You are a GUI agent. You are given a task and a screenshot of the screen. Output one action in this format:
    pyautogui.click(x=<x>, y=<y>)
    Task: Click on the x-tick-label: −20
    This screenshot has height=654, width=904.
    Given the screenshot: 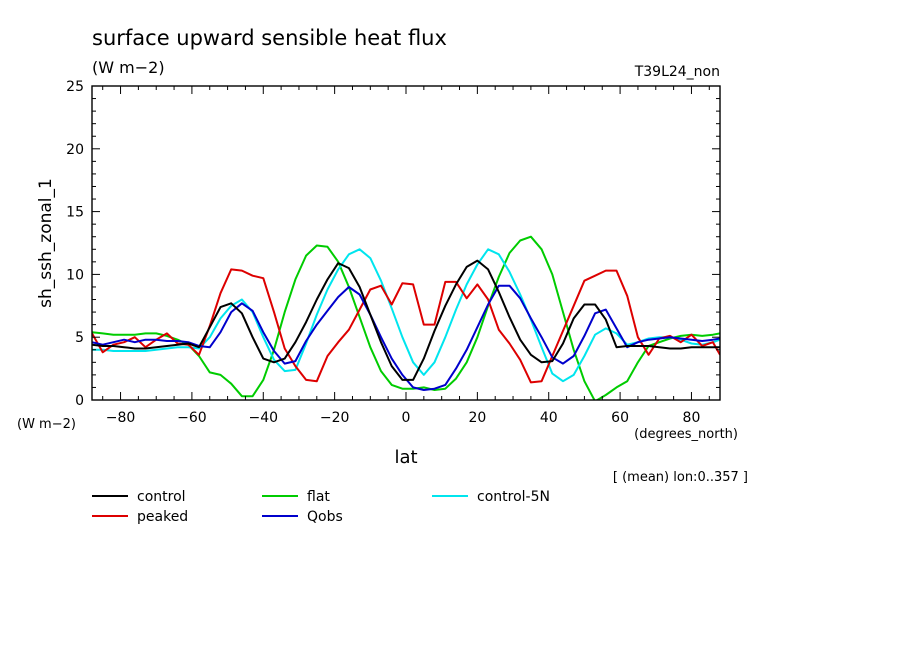 What is the action you would take?
    pyautogui.click(x=335, y=418)
    